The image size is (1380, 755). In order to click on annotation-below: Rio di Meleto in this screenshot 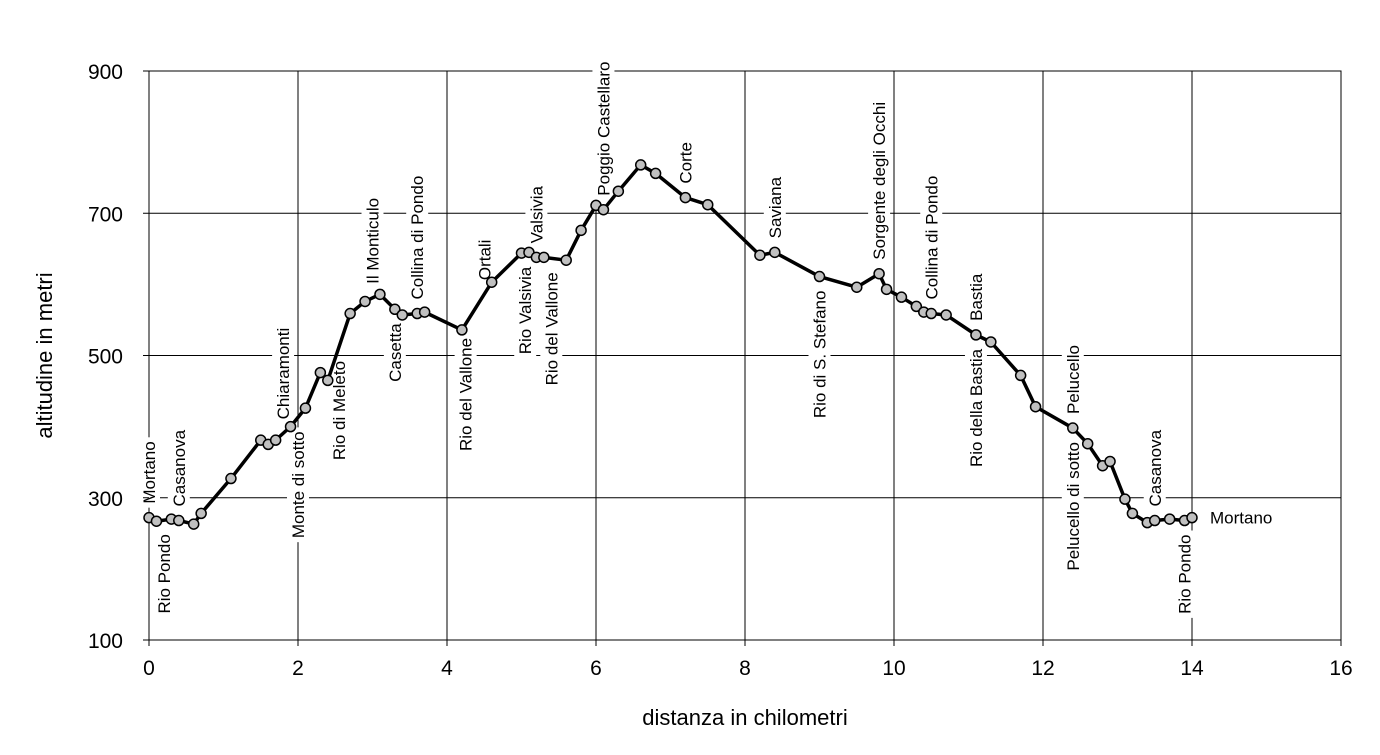, I will do `click(339, 410)`.